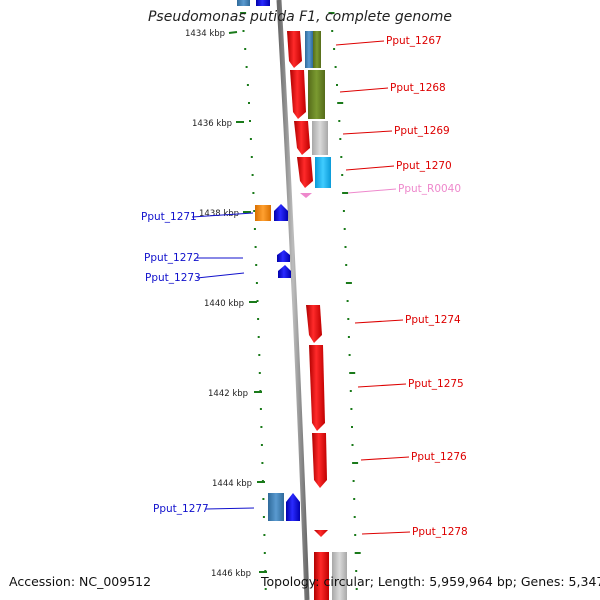 This screenshot has width=600, height=600. Describe the element at coordinates (173, 278) in the screenshot. I see `gene-label-Pput_1273: Pput_1273` at that location.